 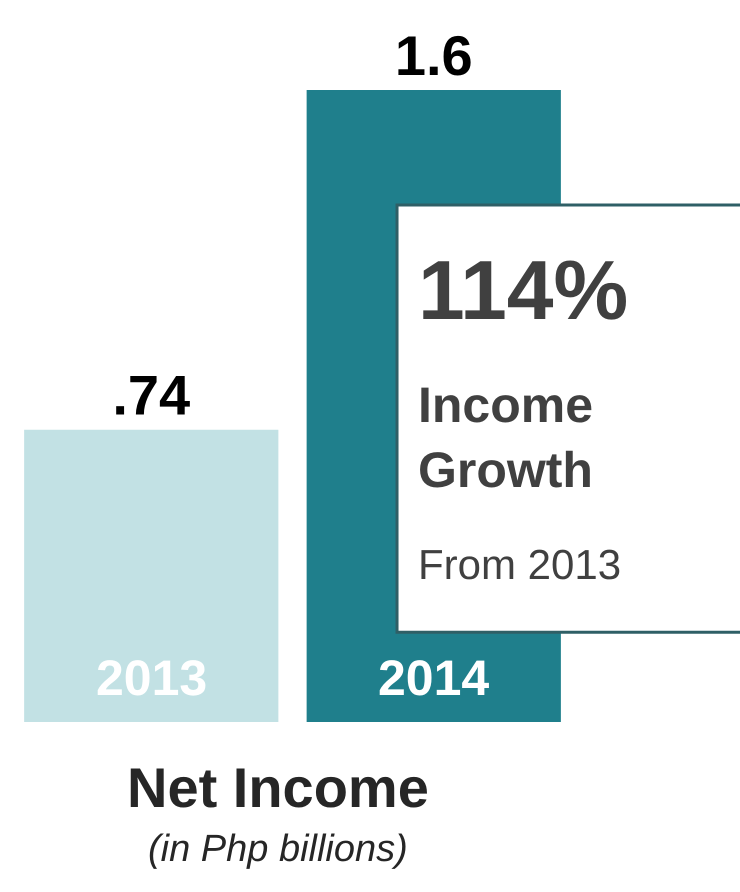 I want to click on x-axis-title: Net Income, so click(x=278, y=787).